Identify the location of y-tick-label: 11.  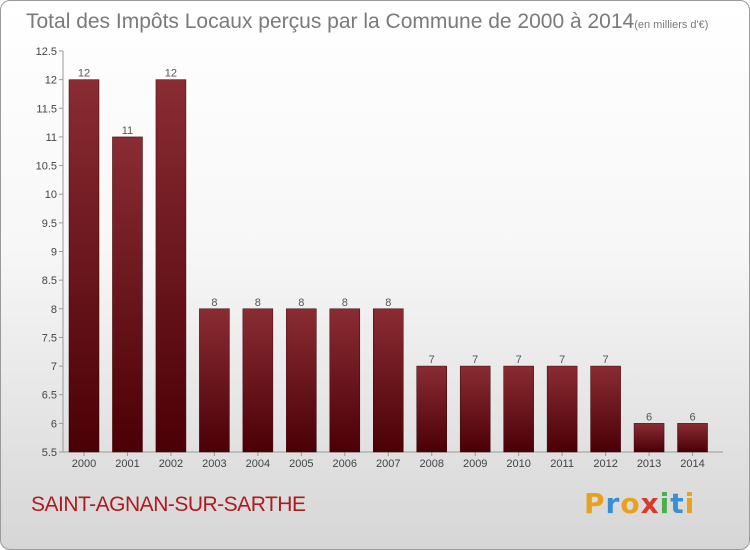
(51, 138).